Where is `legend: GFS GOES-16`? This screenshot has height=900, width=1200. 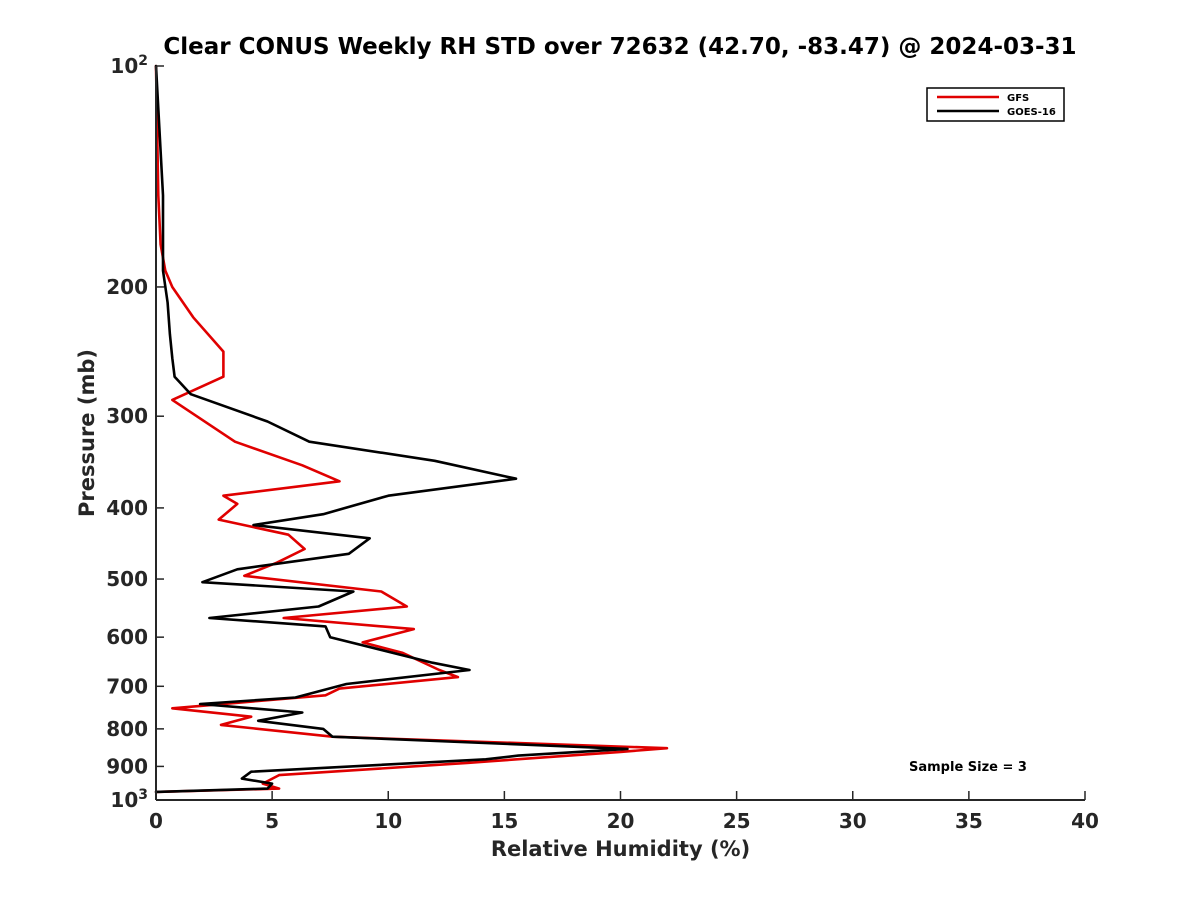
legend: GFS GOES-16 is located at coordinates (995, 104).